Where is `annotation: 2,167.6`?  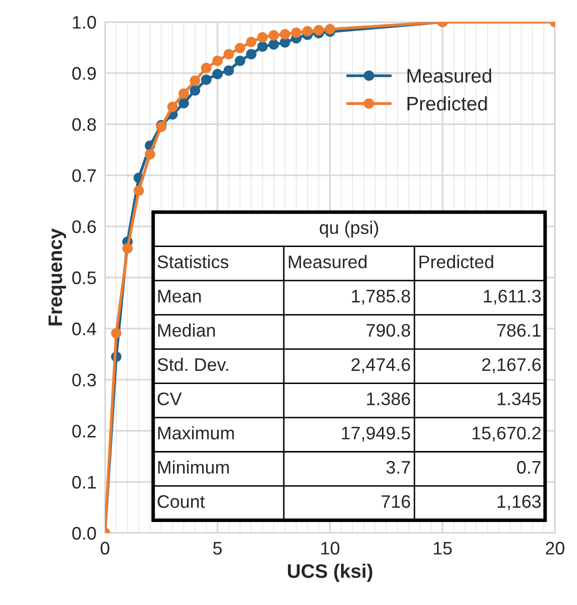 annotation: 2,167.6 is located at coordinates (511, 366).